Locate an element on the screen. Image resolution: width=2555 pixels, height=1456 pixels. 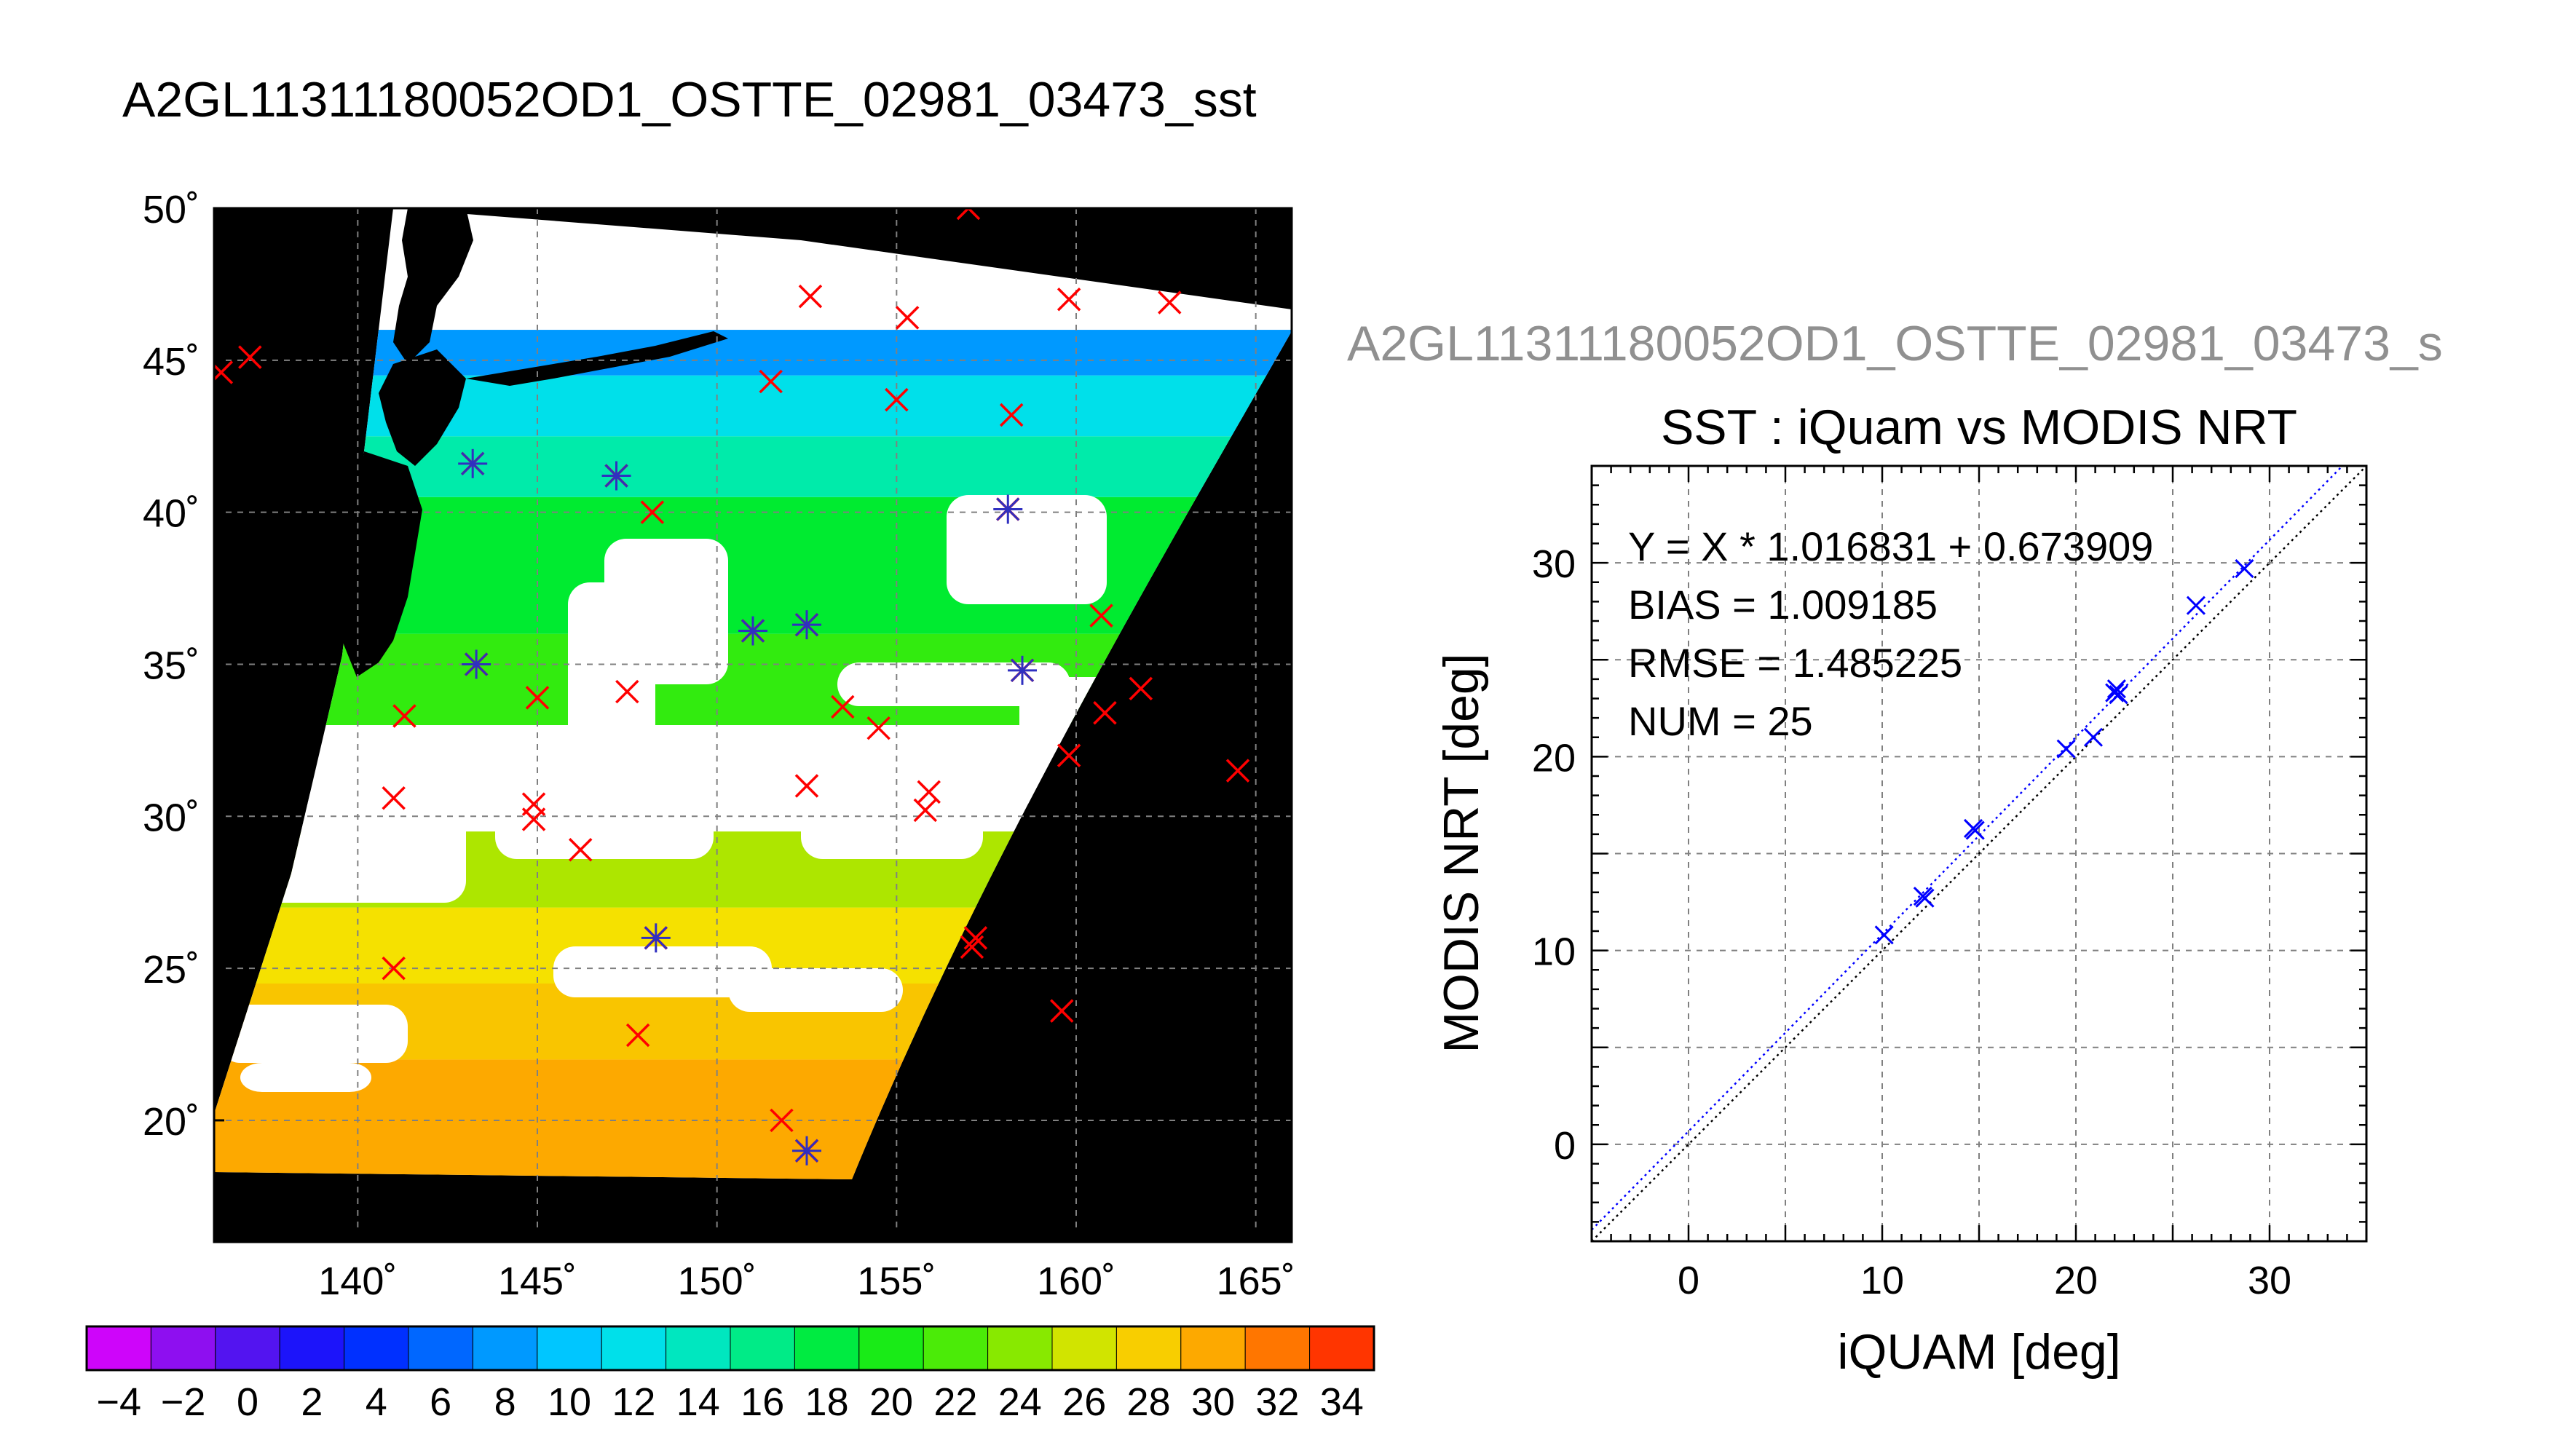
stats-bias: BIAS = 1.009185 is located at coordinates (1783, 605).